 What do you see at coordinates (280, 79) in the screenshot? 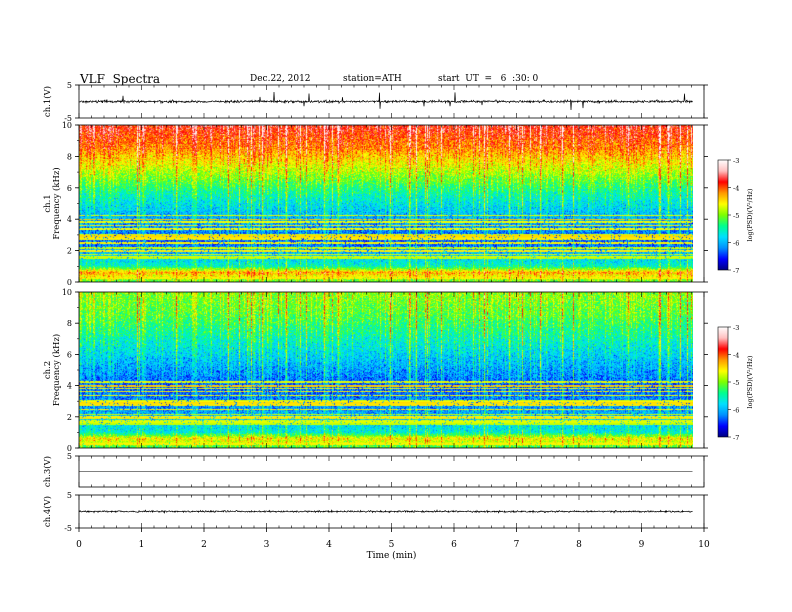
I see `date-label: Dec.22, 2012` at bounding box center [280, 79].